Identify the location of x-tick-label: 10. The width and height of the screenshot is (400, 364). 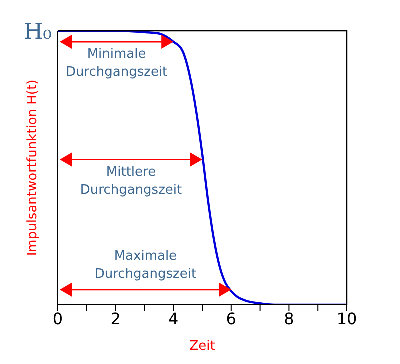
(347, 318).